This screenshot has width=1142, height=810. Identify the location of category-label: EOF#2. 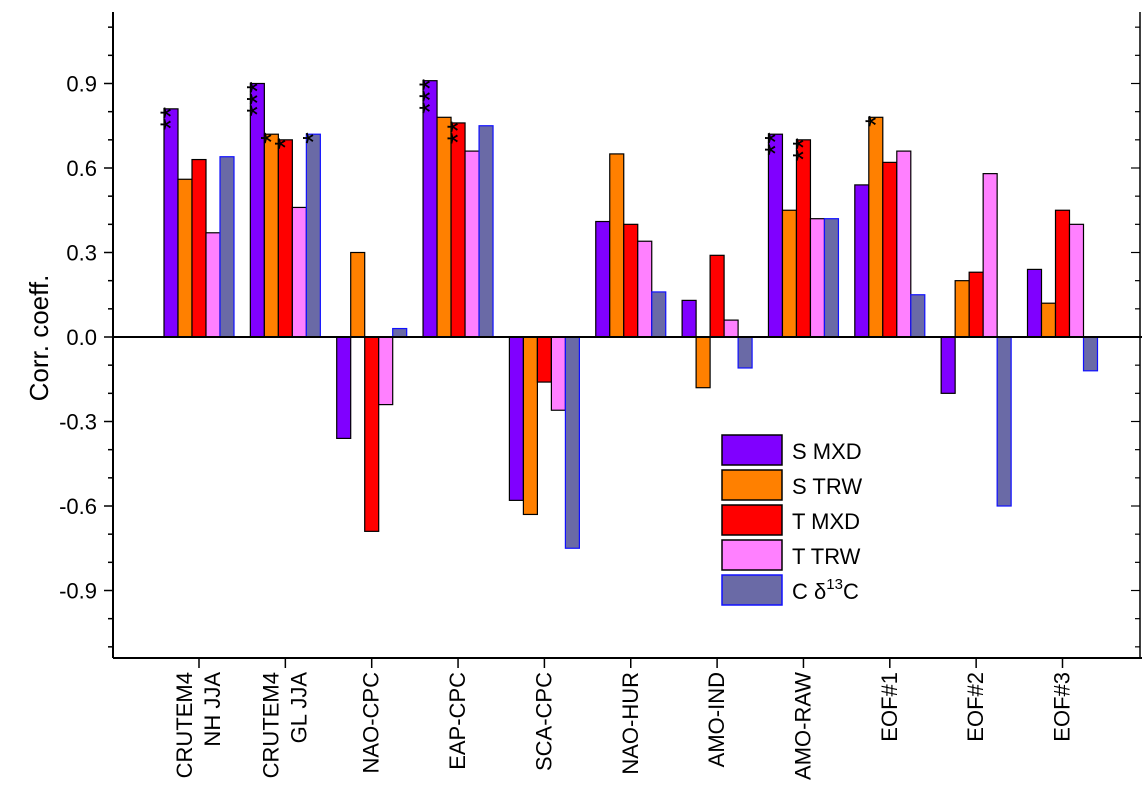
(975, 707).